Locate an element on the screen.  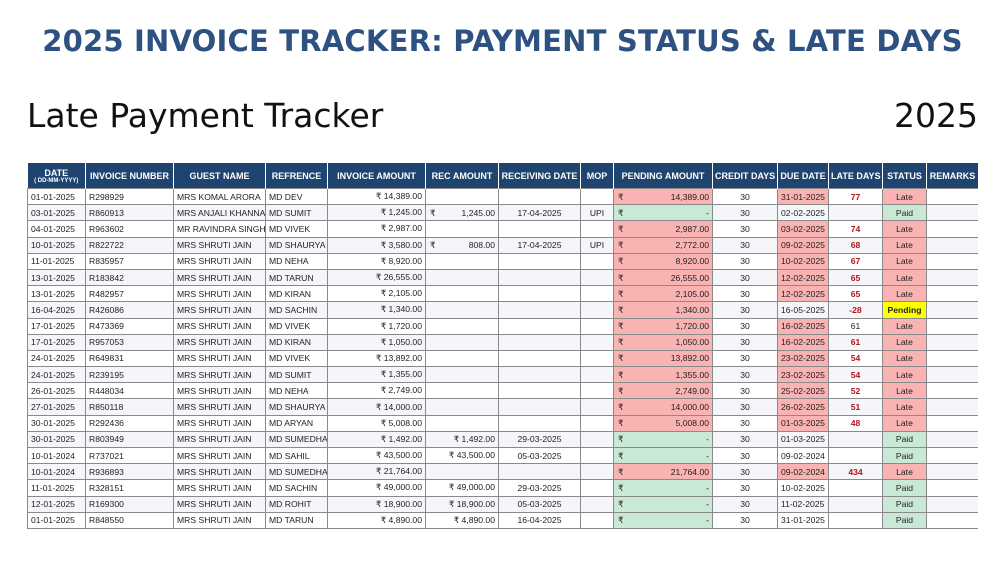
invoice-number-cell: R860913 is located at coordinates (129, 213).